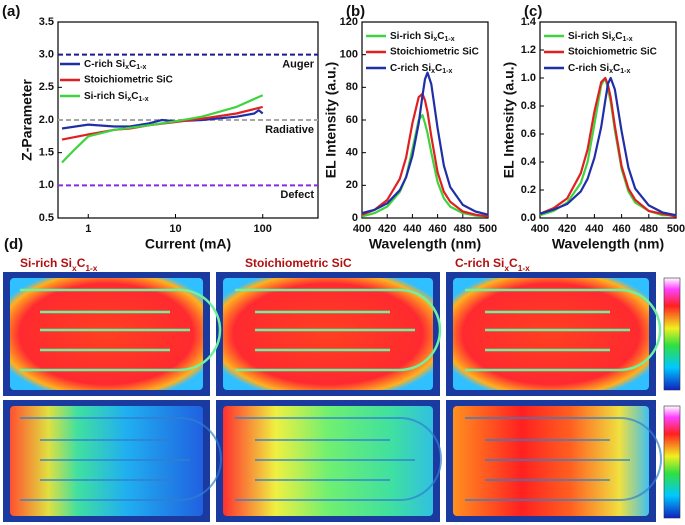 The width and height of the screenshot is (685, 525). What do you see at coordinates (528, 190) in the screenshot?
I see `y-tick-label: 0.2` at bounding box center [528, 190].